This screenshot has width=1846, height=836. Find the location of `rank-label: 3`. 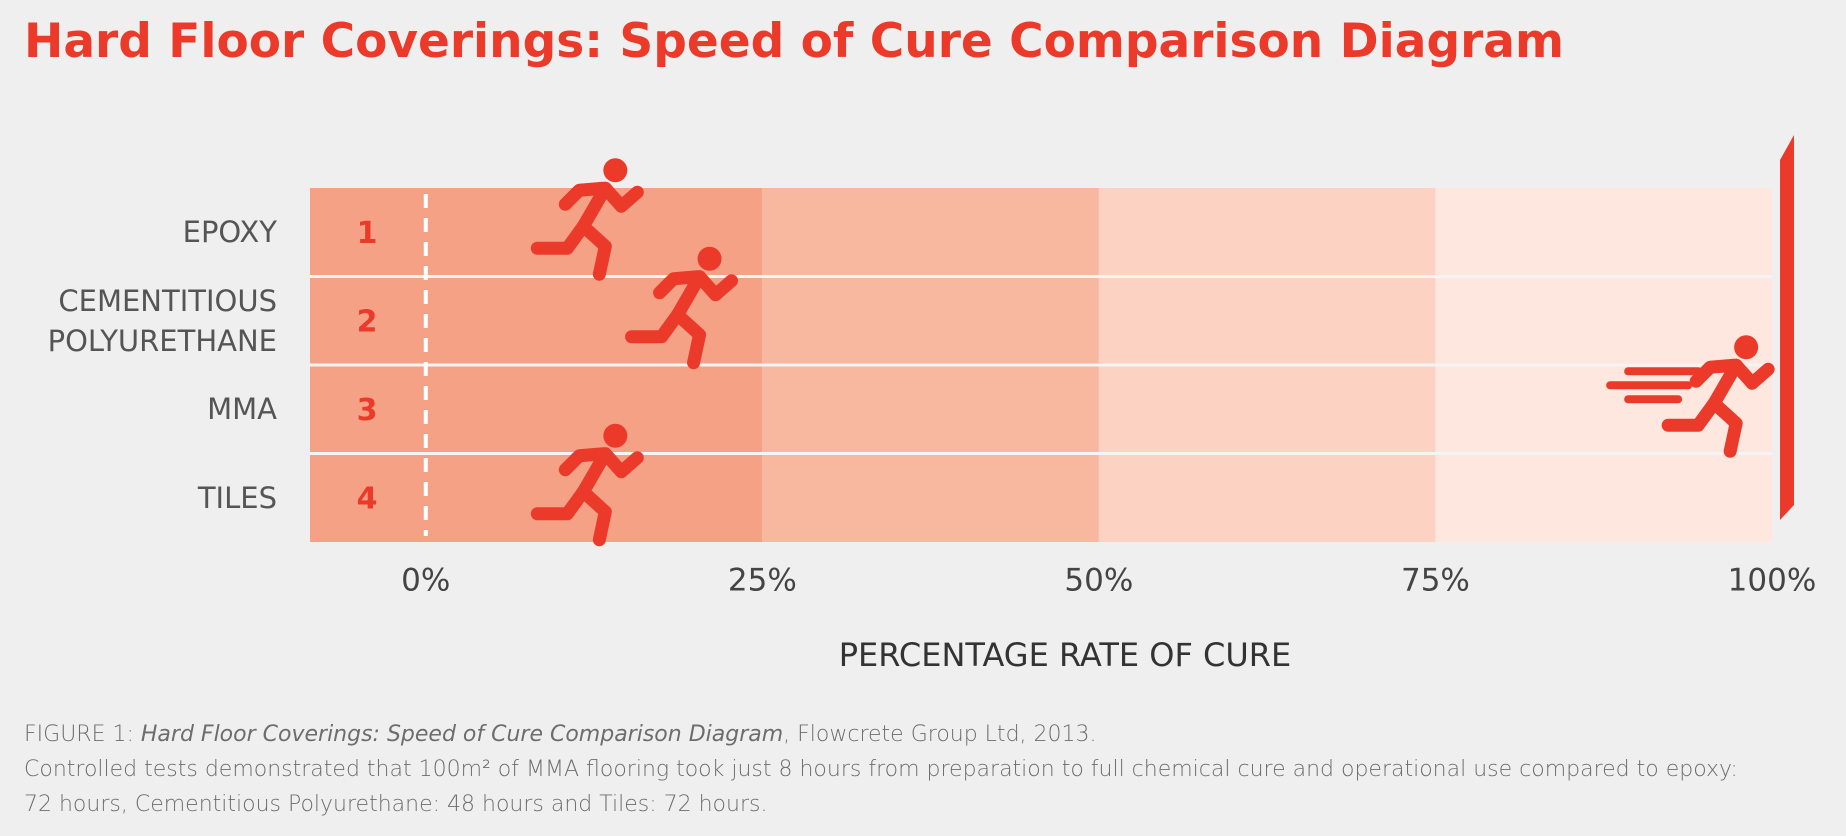

rank-label: 3 is located at coordinates (367, 410).